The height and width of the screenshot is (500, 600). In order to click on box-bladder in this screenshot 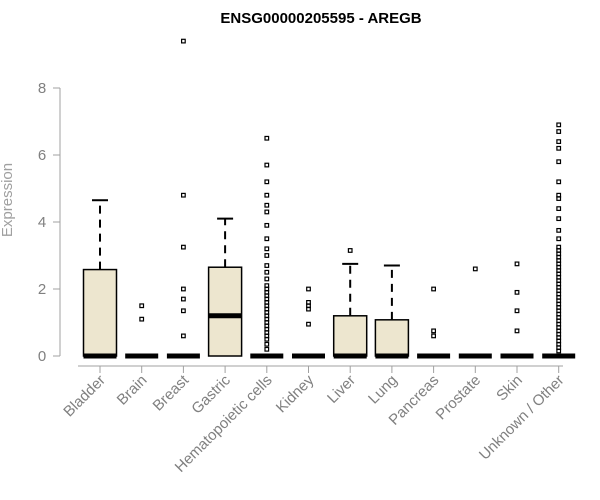, I will do `click(100, 279)`.